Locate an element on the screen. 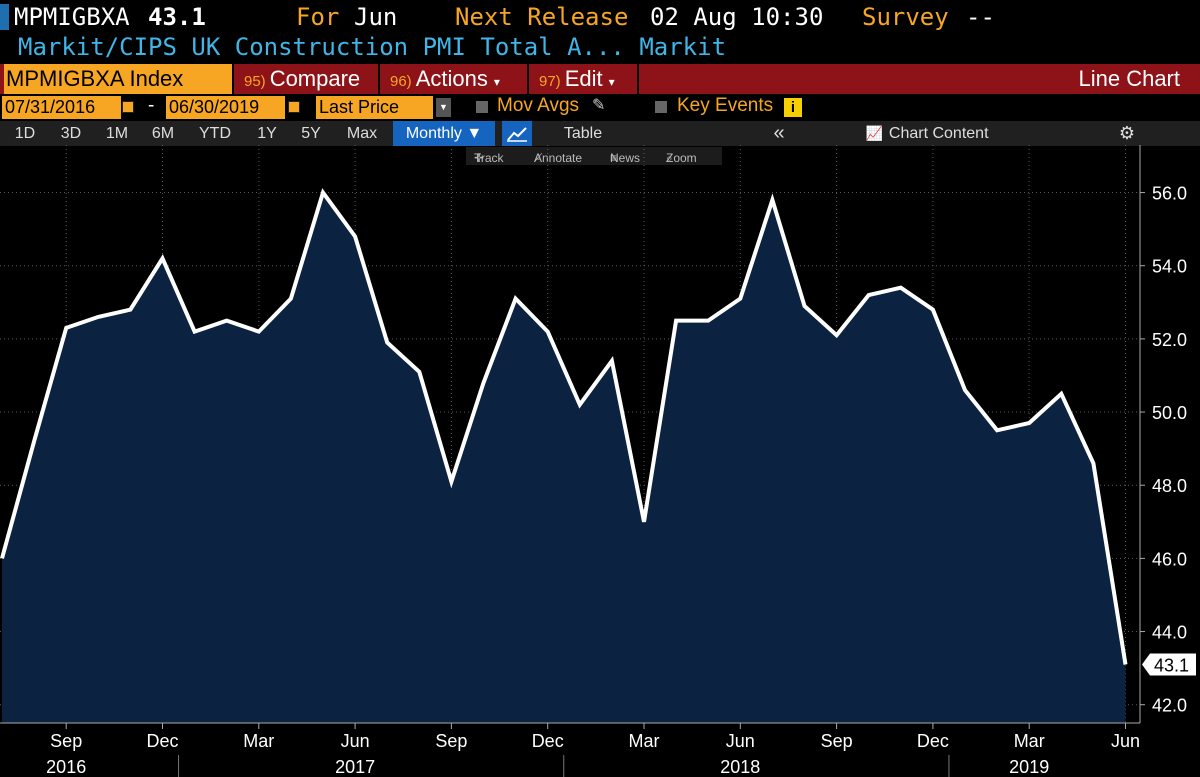 Image resolution: width=1200 pixels, height=777 pixels. edit-number: 97) is located at coordinates (550, 81).